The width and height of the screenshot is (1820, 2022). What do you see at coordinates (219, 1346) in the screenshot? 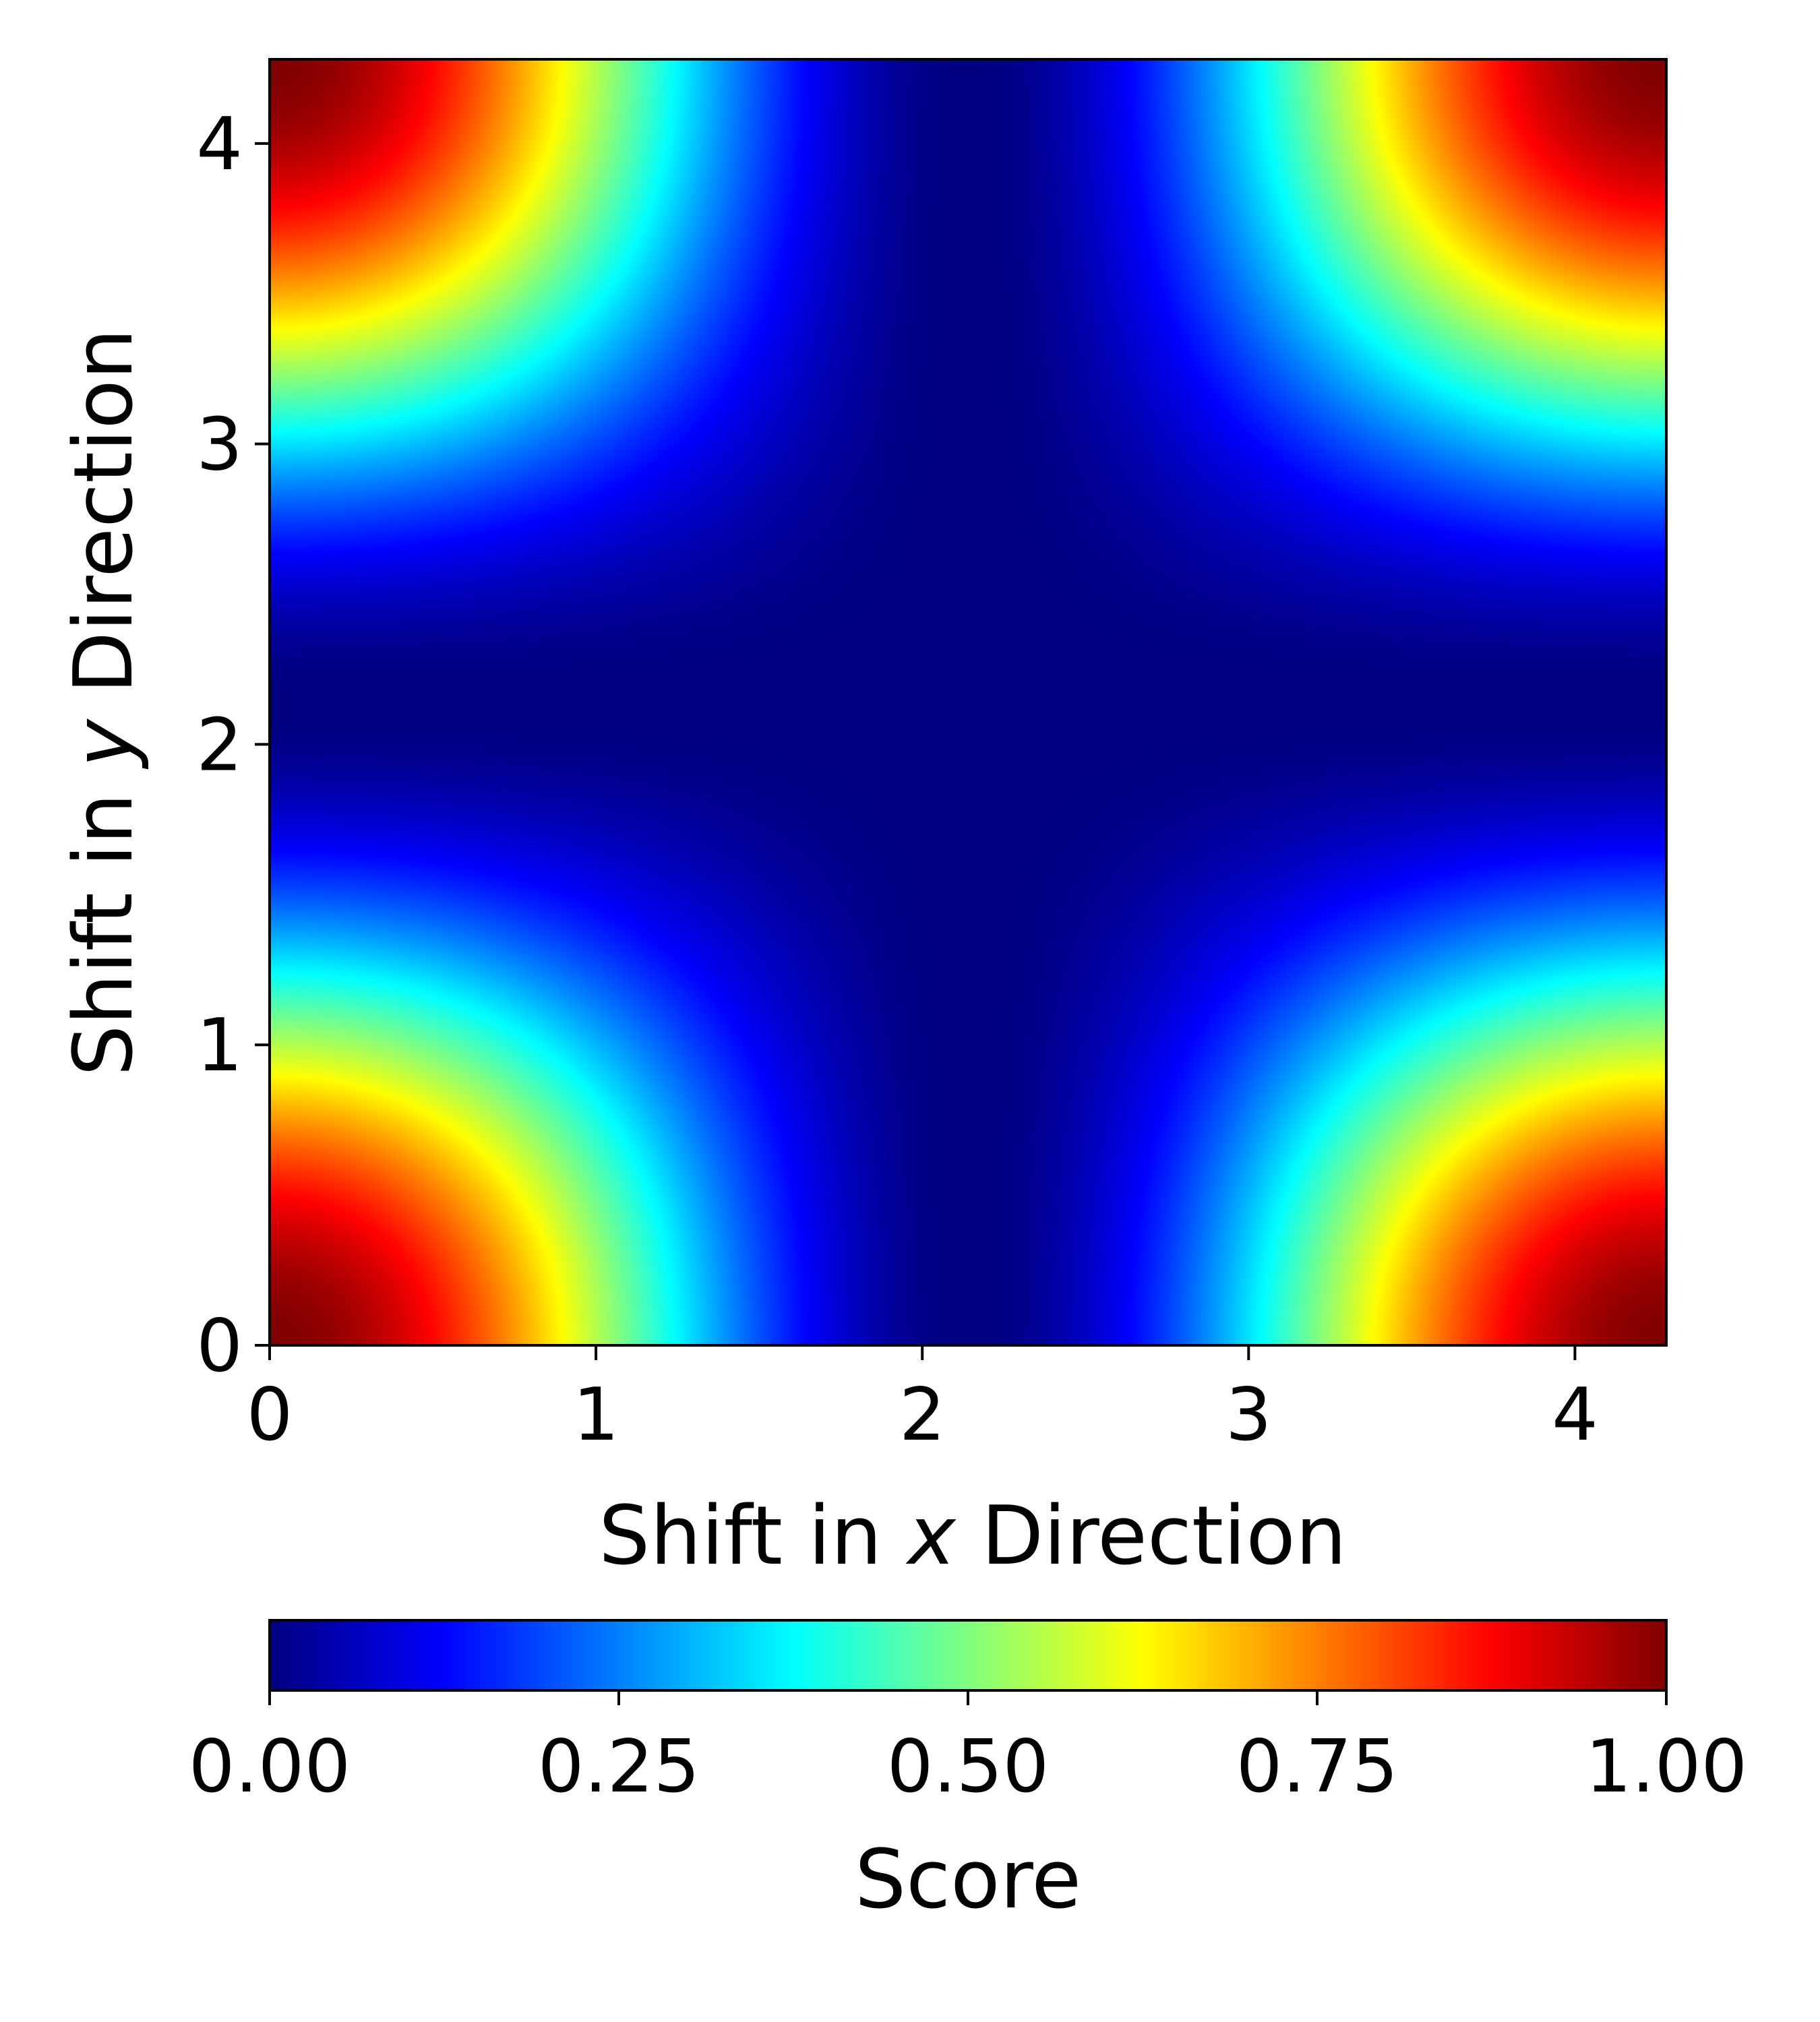
I see `y-tick-label: 0` at bounding box center [219, 1346].